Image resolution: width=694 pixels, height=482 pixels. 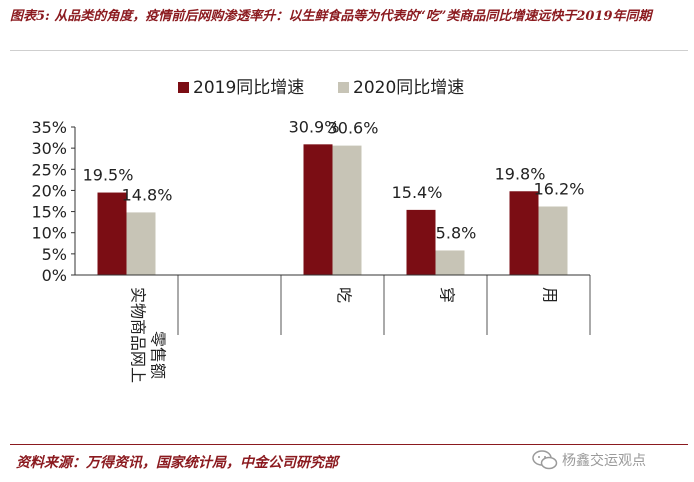 What do you see at coordinates (550, 295) in the screenshot?
I see `category-label: 用` at bounding box center [550, 295].